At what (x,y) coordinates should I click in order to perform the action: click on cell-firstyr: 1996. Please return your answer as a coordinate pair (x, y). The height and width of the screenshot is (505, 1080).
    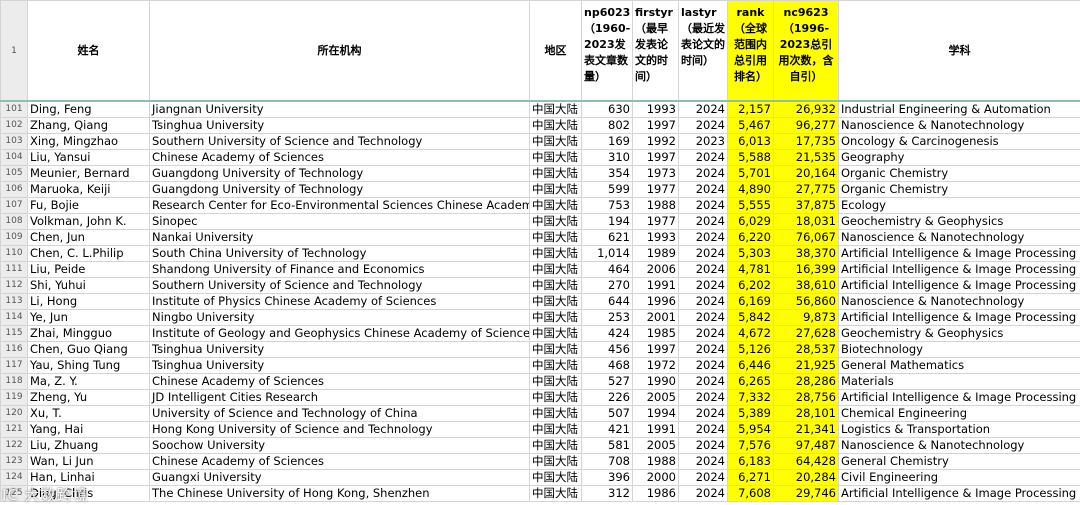
    Looking at the image, I should click on (655, 301).